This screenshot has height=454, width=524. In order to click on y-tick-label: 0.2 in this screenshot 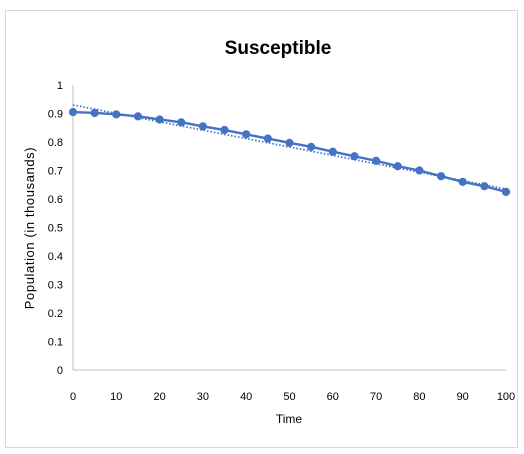, I will do `click(55, 314)`.